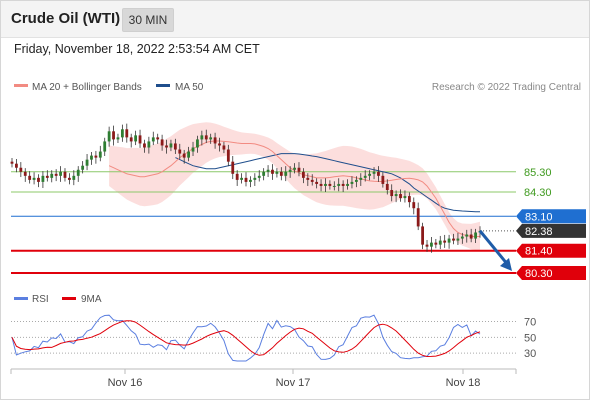 This screenshot has width=590, height=400. Describe the element at coordinates (91, 299) in the screenshot. I see `rsi-ma-legend-label: 9MA` at that location.